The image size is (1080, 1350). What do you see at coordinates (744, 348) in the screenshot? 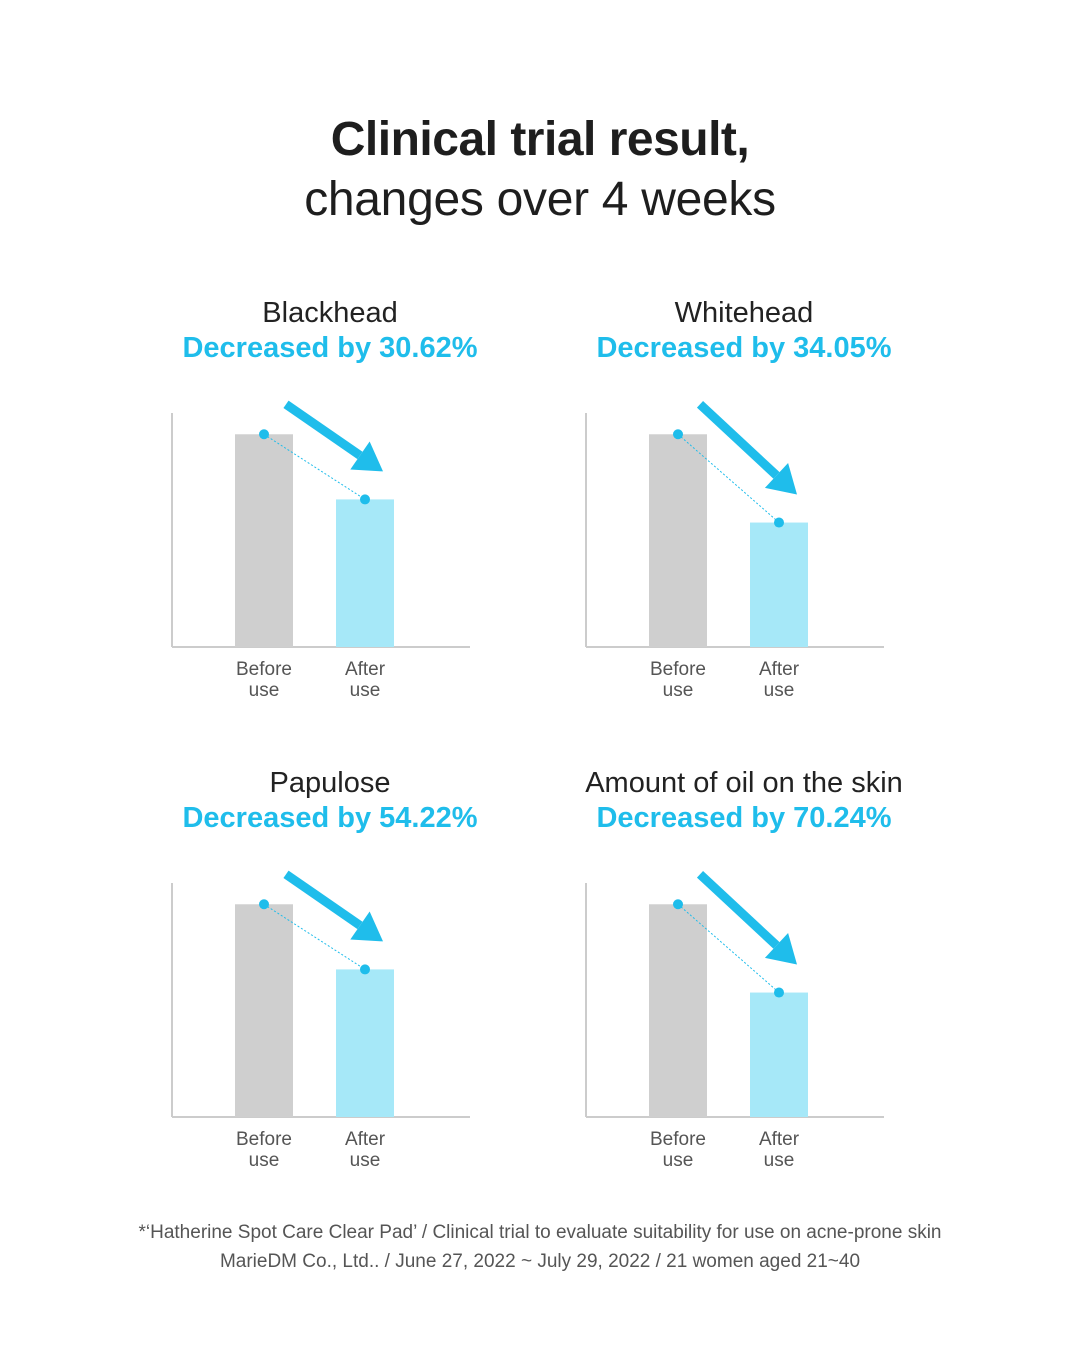
I see `chart-delta-label: Decreased by 34.05%` at bounding box center [744, 348].